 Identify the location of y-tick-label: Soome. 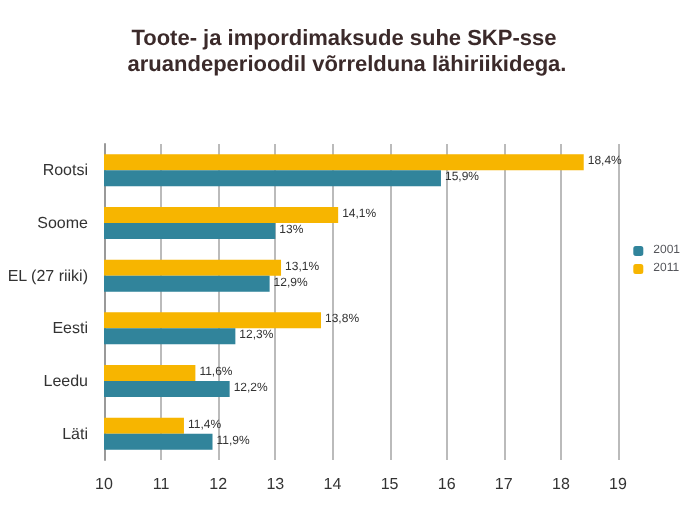
(63, 223).